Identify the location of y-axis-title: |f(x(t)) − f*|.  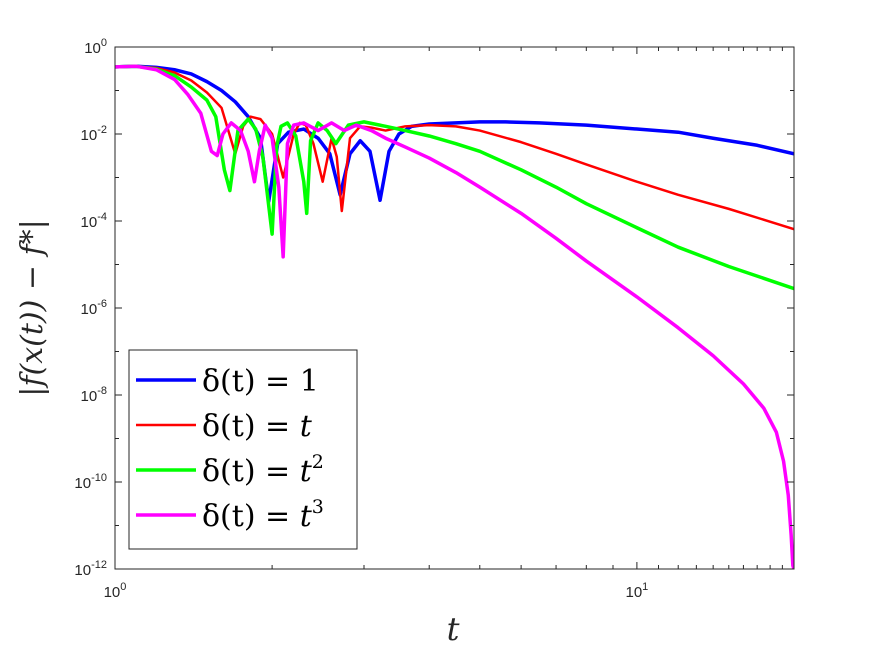
(32, 307).